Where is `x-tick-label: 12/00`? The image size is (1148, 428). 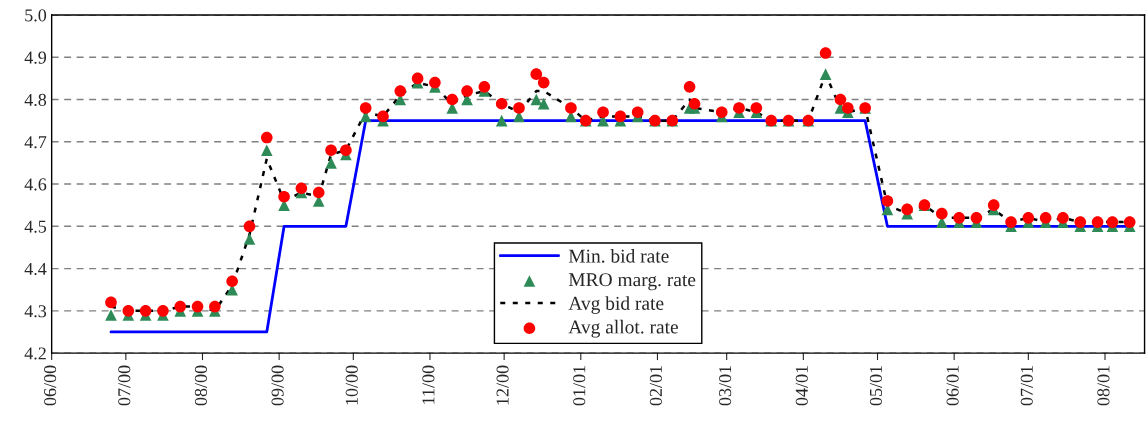
x-tick-label: 12/00 is located at coordinates (502, 385).